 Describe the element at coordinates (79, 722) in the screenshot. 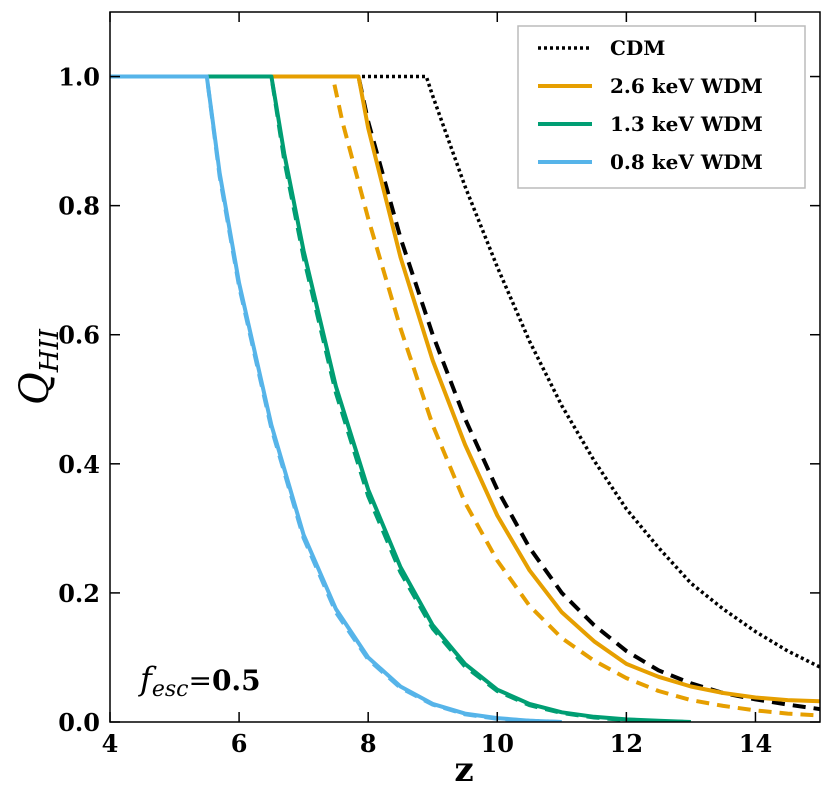

I see `y-tick-label: 0.0` at that location.